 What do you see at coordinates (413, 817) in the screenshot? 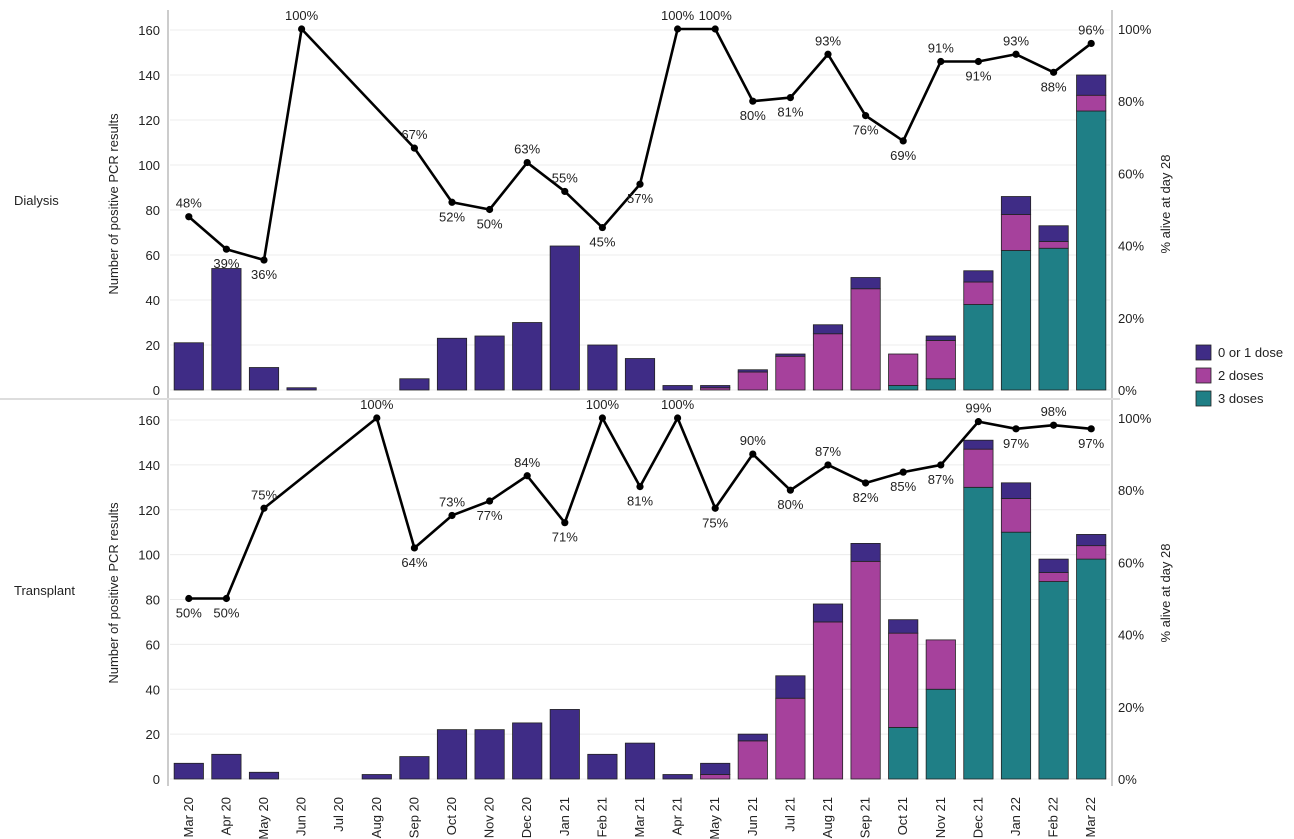
I see `x-tick-label: Sep 20` at bounding box center [413, 817].